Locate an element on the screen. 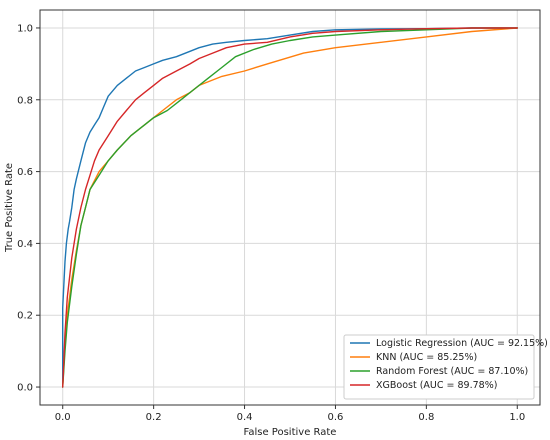 This screenshot has width=550, height=440. legend-entry: Random Forest (AUC = 87.10%) is located at coordinates (452, 371).